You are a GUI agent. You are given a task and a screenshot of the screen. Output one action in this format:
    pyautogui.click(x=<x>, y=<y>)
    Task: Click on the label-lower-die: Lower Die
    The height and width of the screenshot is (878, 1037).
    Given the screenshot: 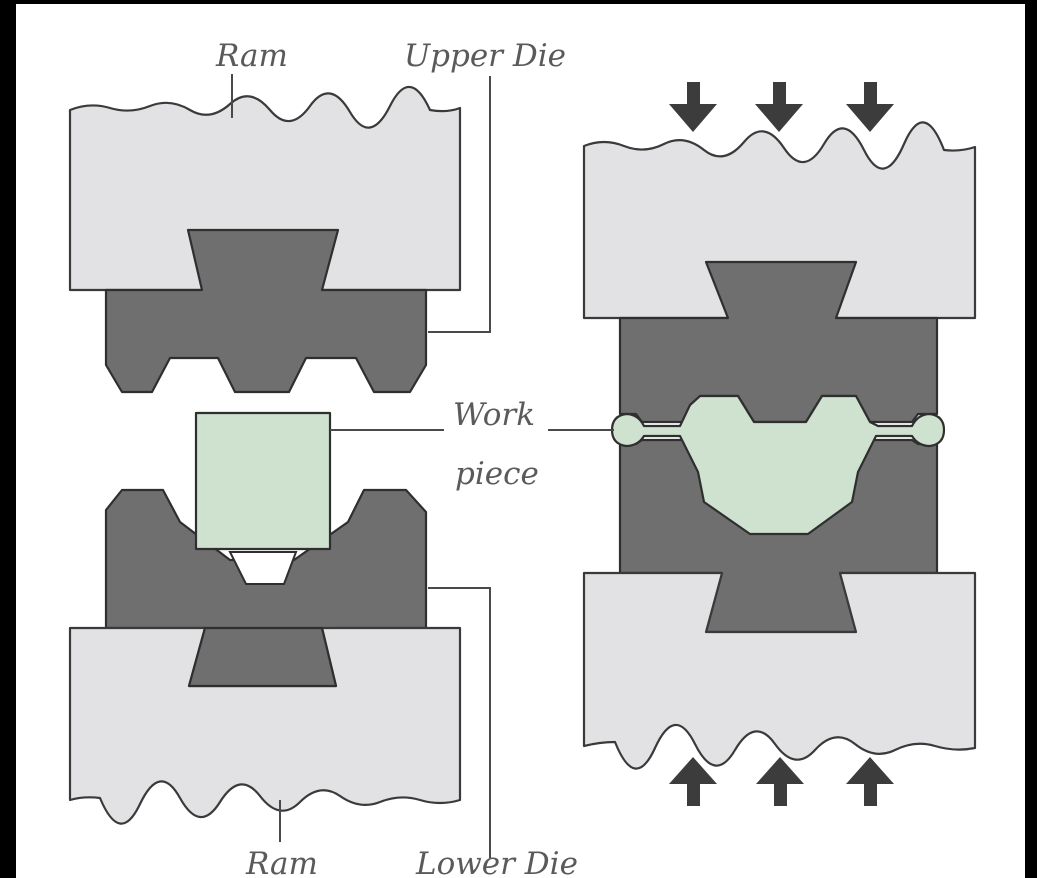 What is the action you would take?
    pyautogui.click(x=496, y=862)
    